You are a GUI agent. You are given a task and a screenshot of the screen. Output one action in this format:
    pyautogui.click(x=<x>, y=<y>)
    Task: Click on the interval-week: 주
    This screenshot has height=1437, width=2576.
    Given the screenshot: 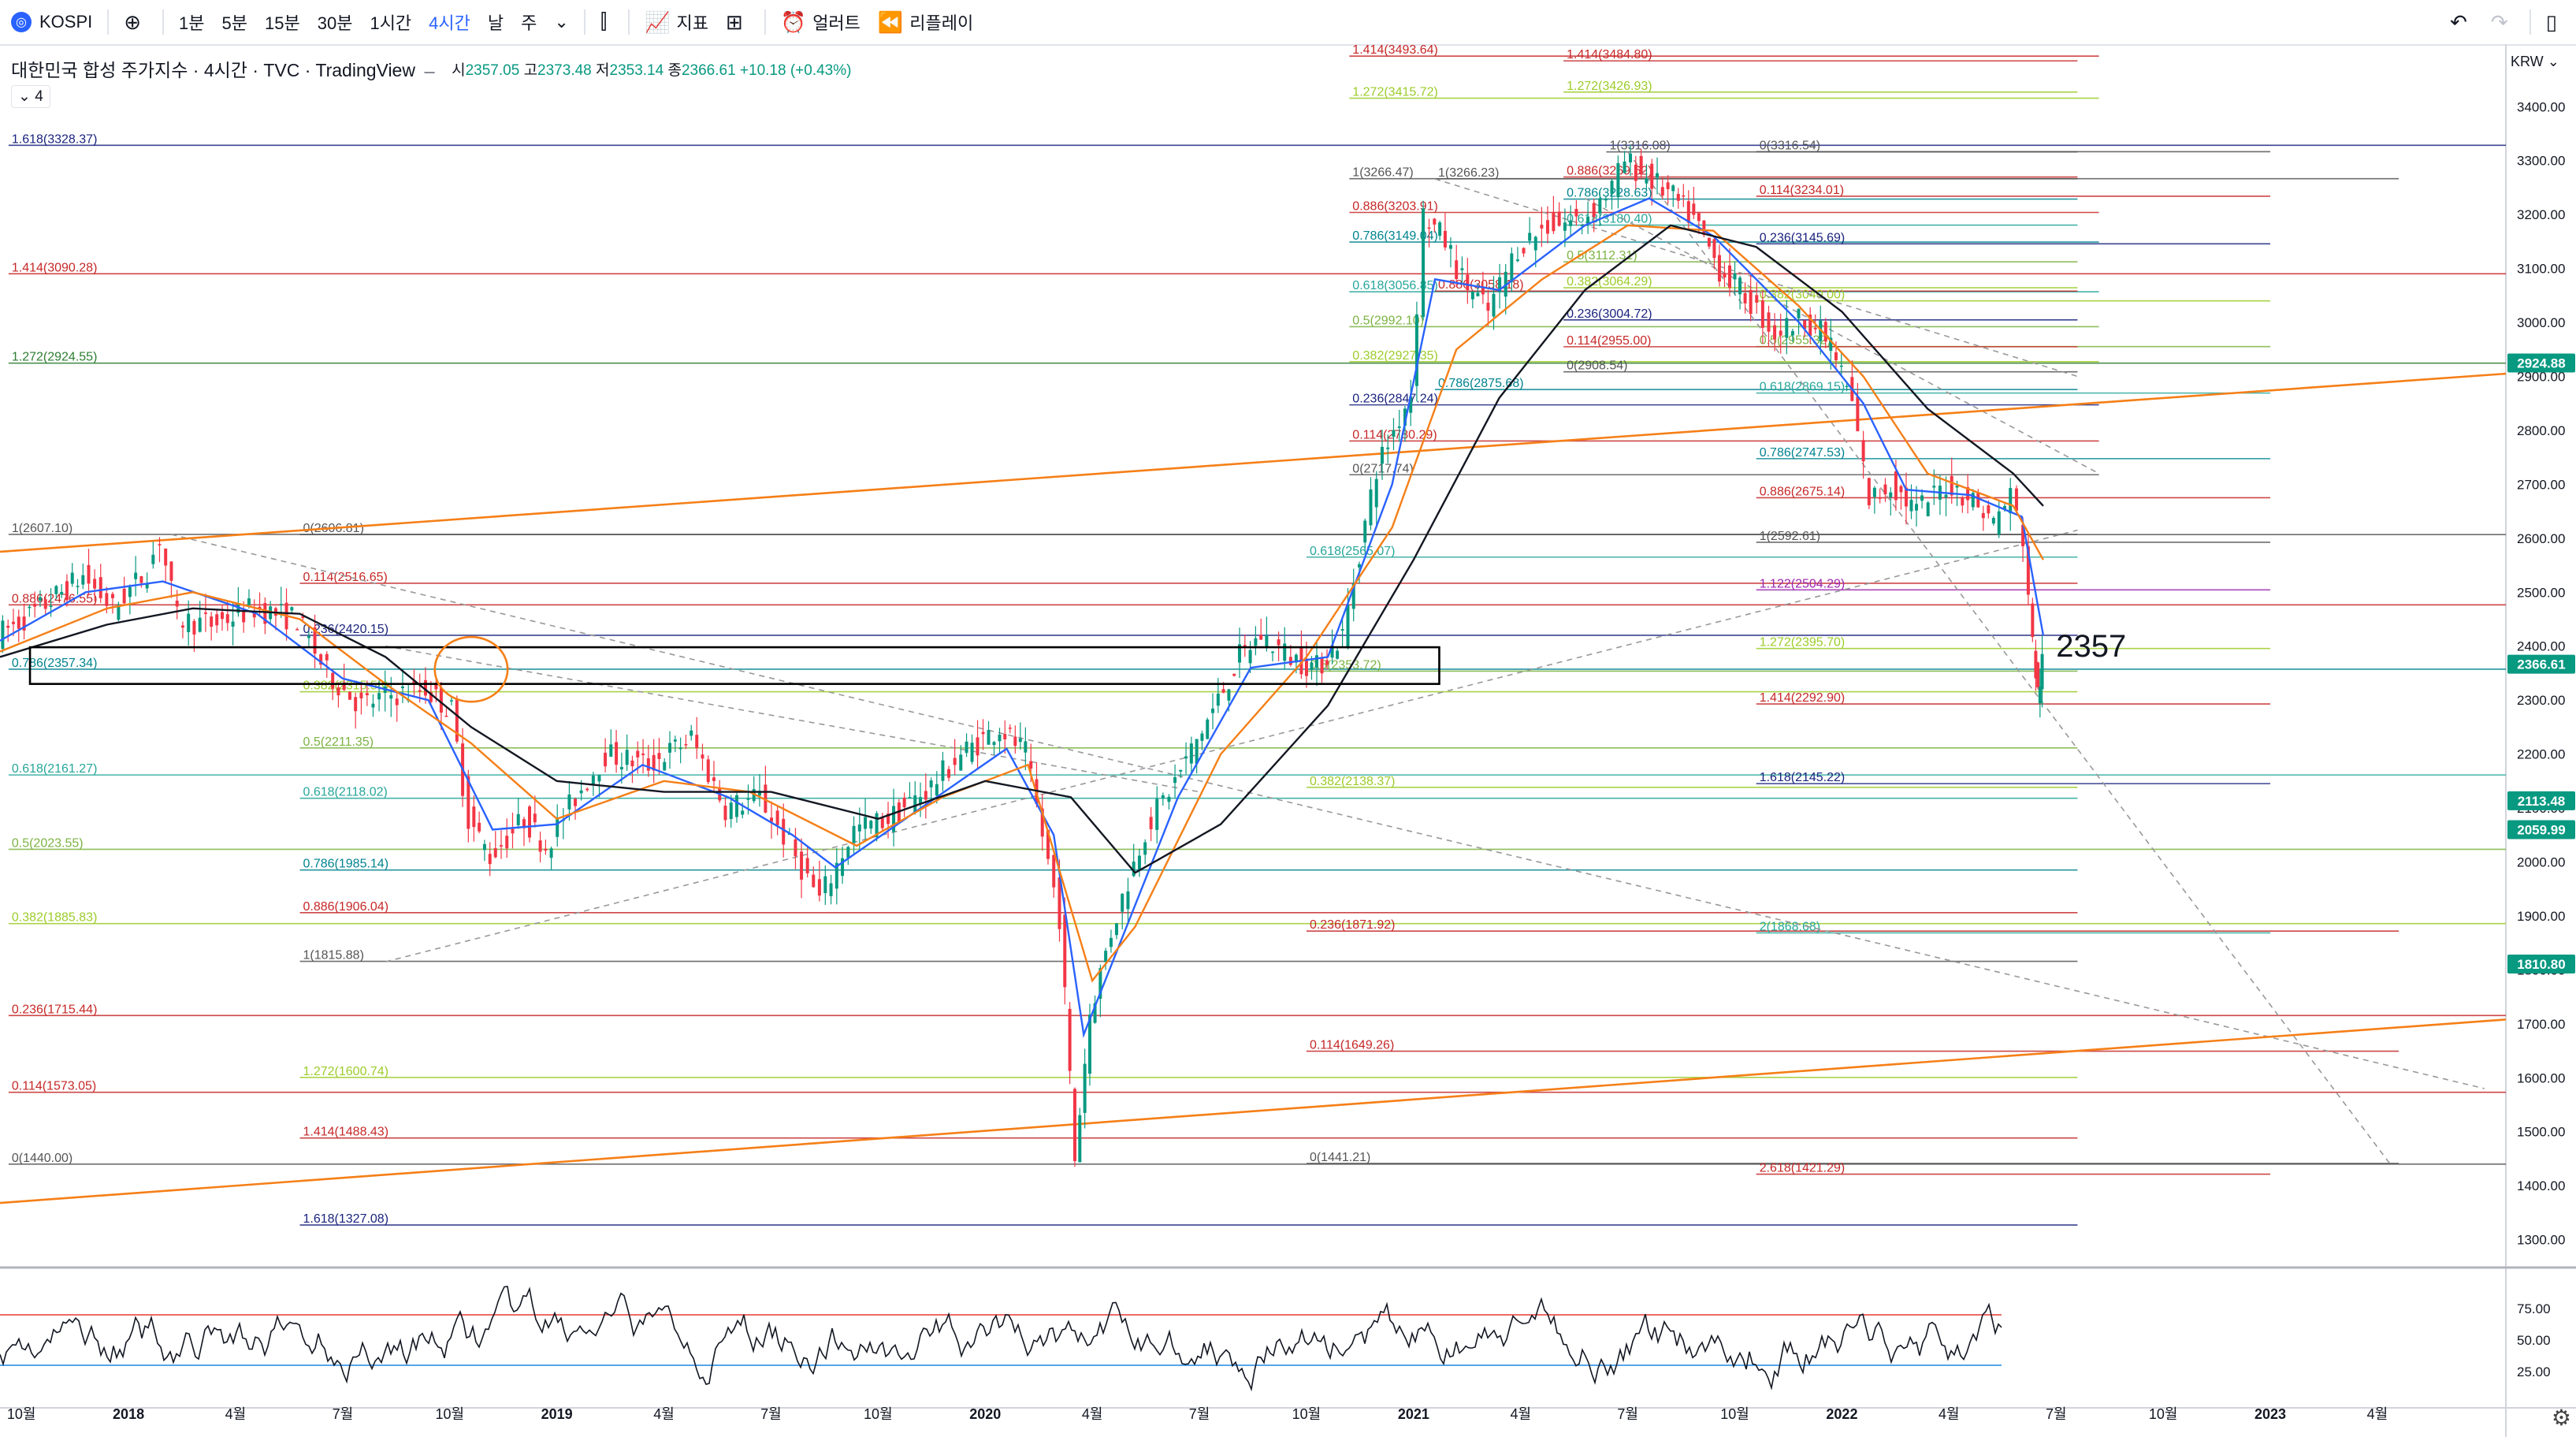 What is the action you would take?
    pyautogui.click(x=529, y=23)
    